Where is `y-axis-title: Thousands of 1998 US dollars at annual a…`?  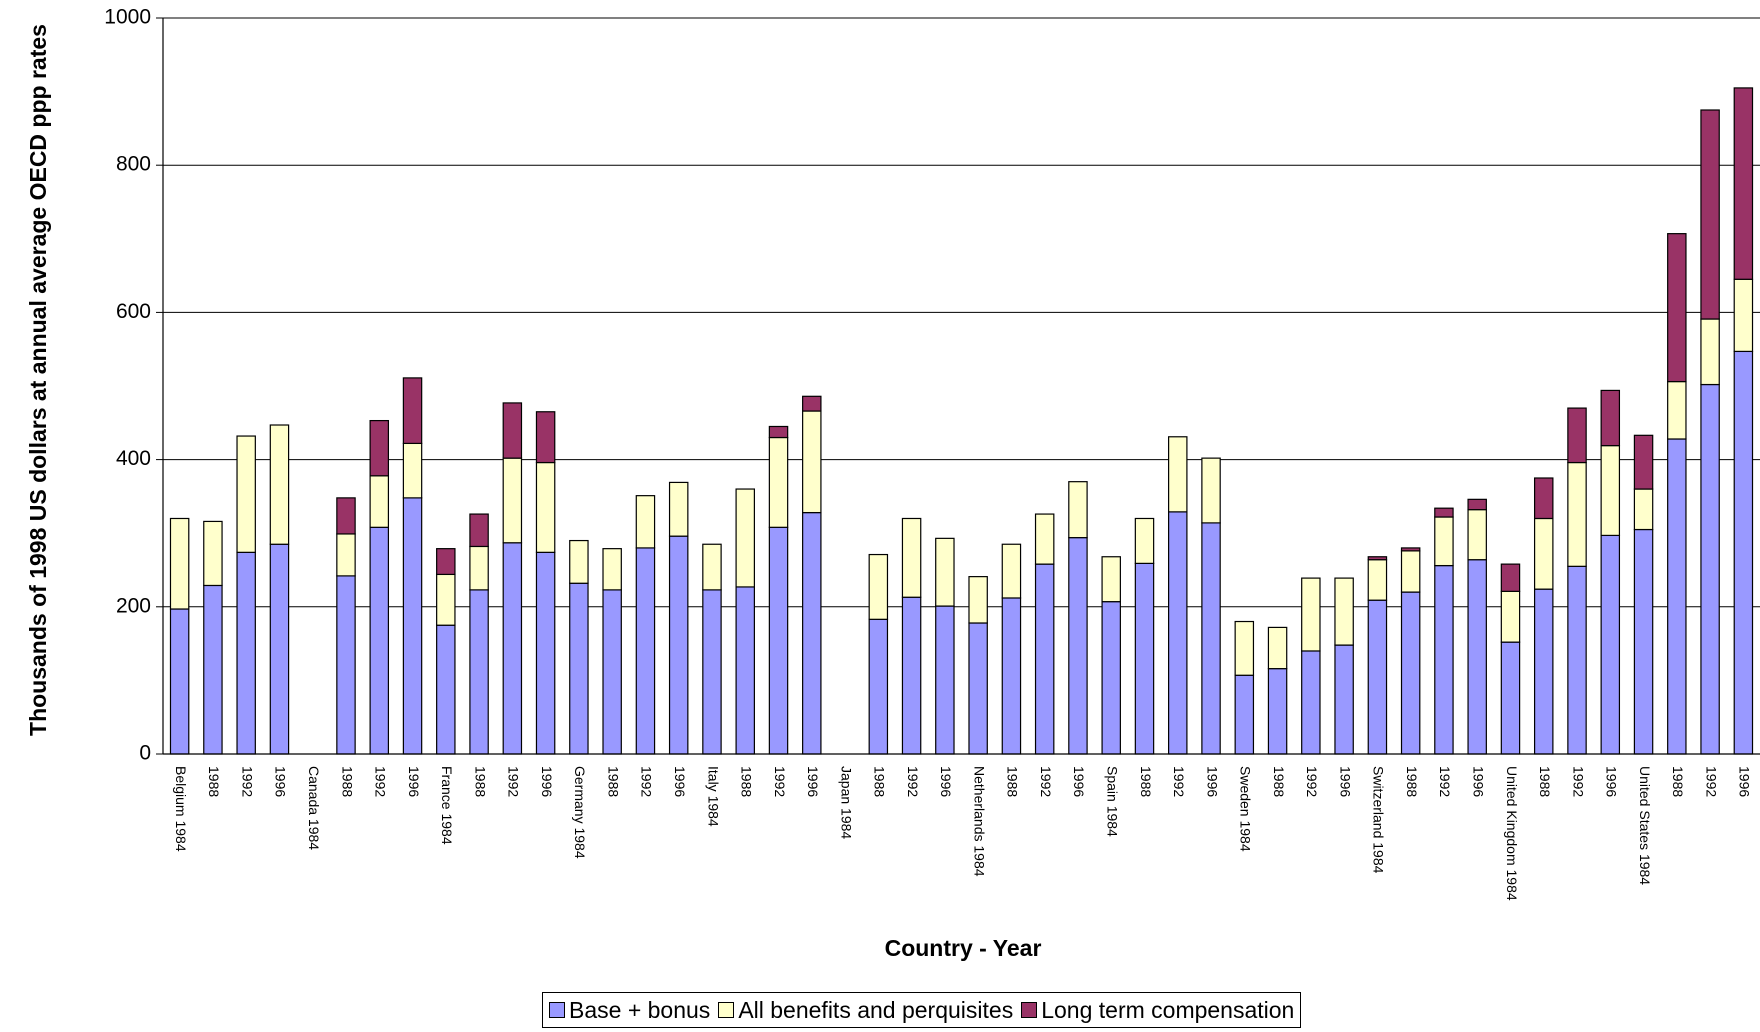
y-axis-title: Thousands of 1998 US dollars at annual a… is located at coordinates (38, 380).